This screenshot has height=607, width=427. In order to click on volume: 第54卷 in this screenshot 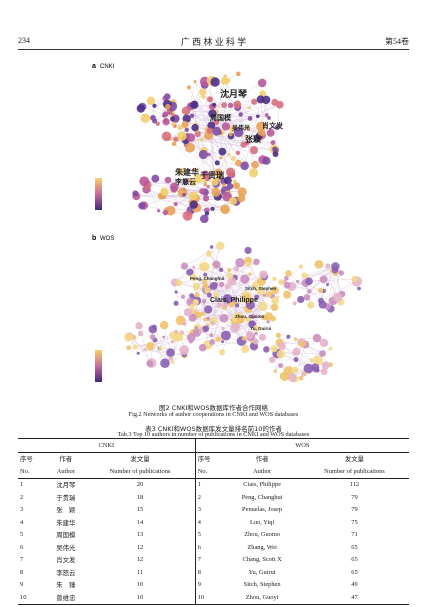, I will do `click(397, 41)`.